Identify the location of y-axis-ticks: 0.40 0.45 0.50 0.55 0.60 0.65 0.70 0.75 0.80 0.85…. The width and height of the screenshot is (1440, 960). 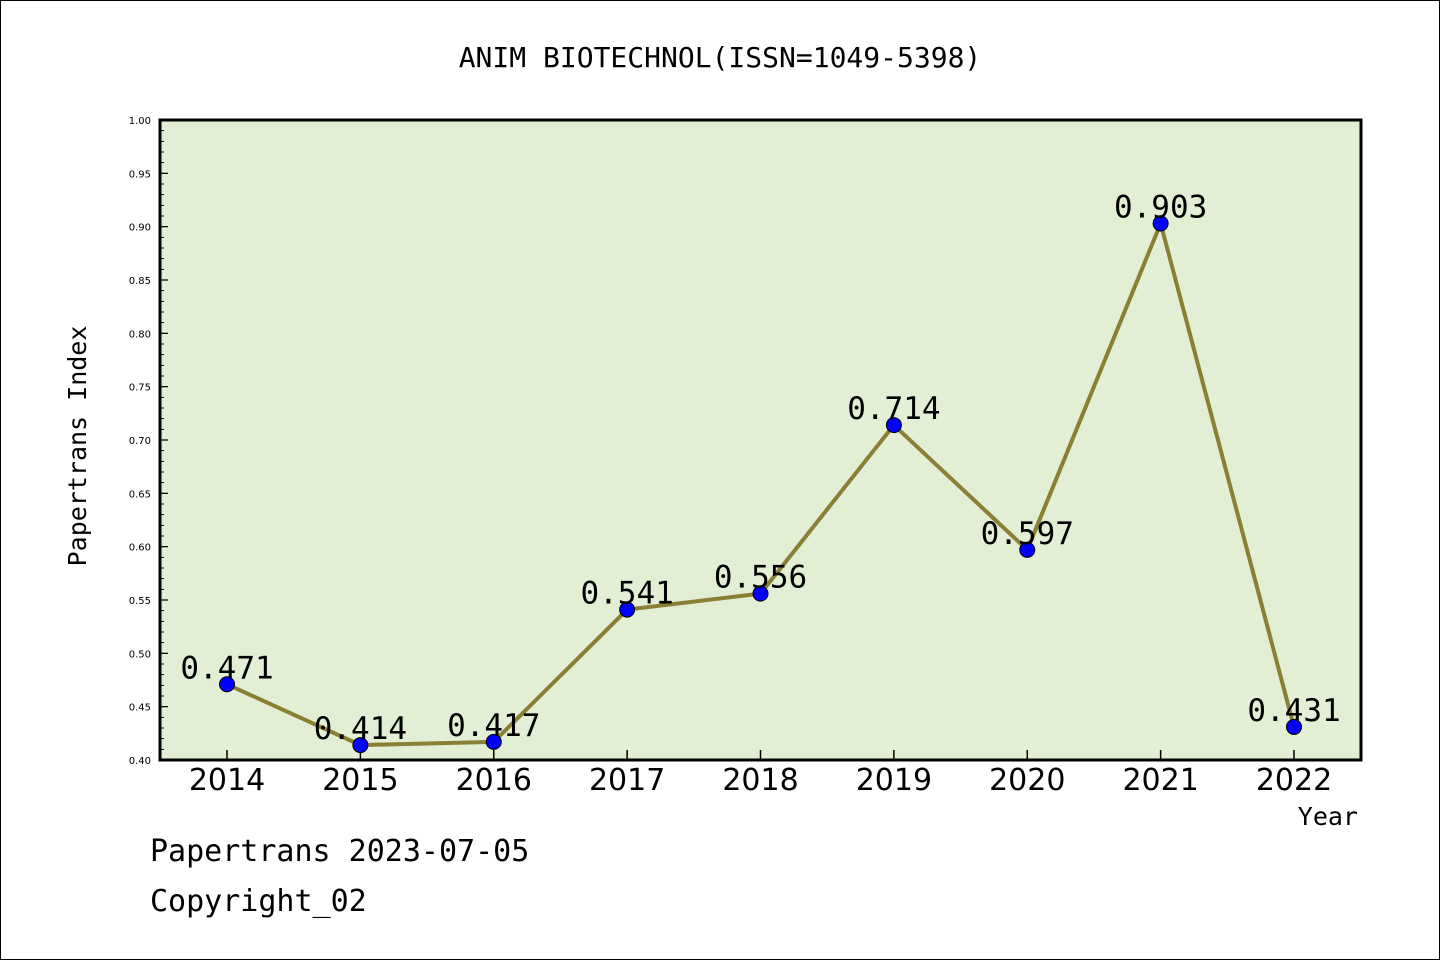
(148, 441).